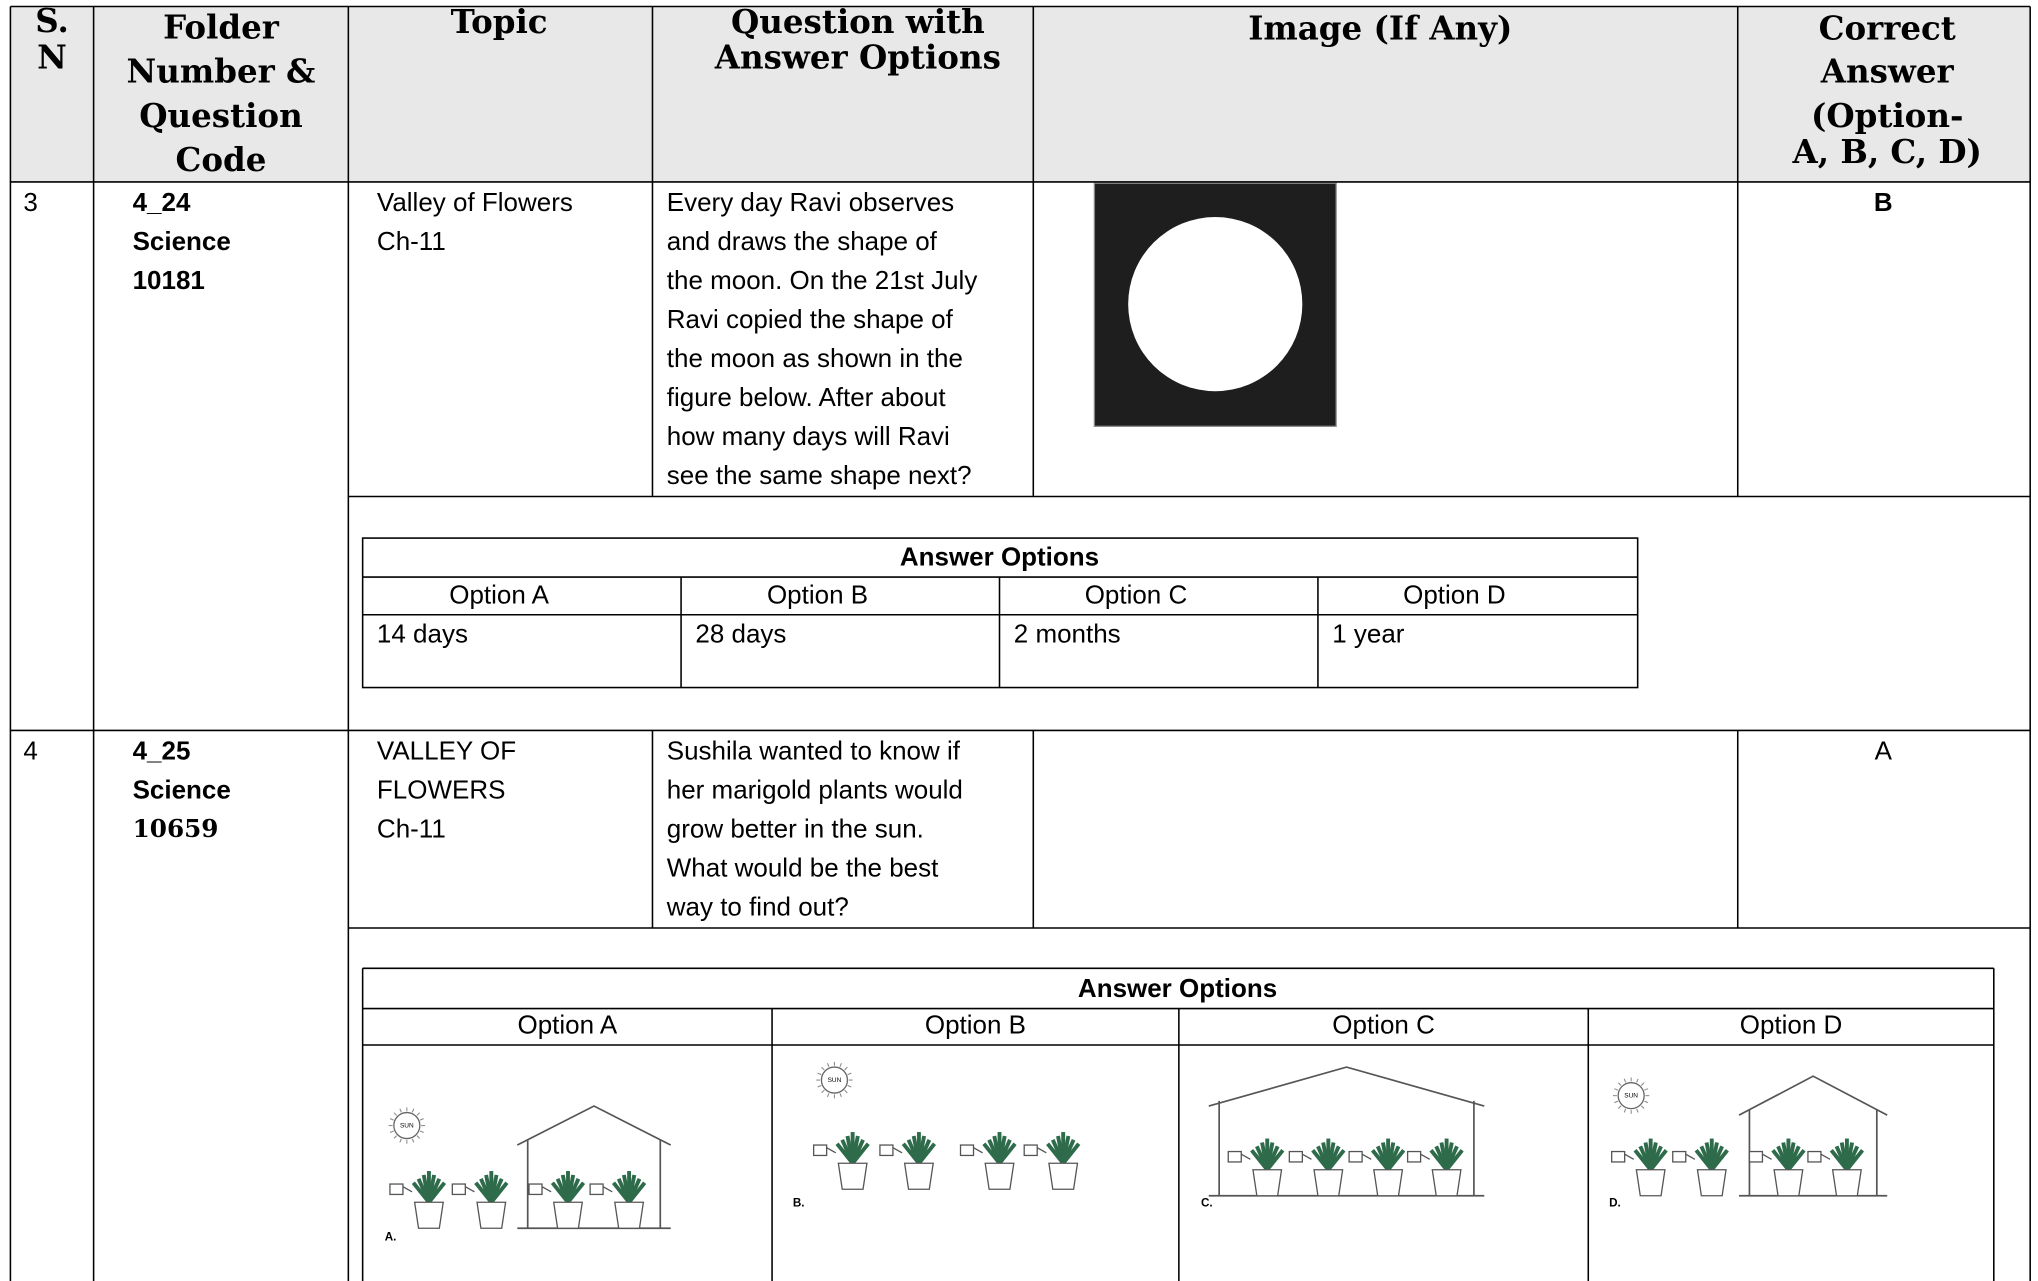 The height and width of the screenshot is (1281, 2038). What do you see at coordinates (221, 26) in the screenshot?
I see `header-text: Folder` at bounding box center [221, 26].